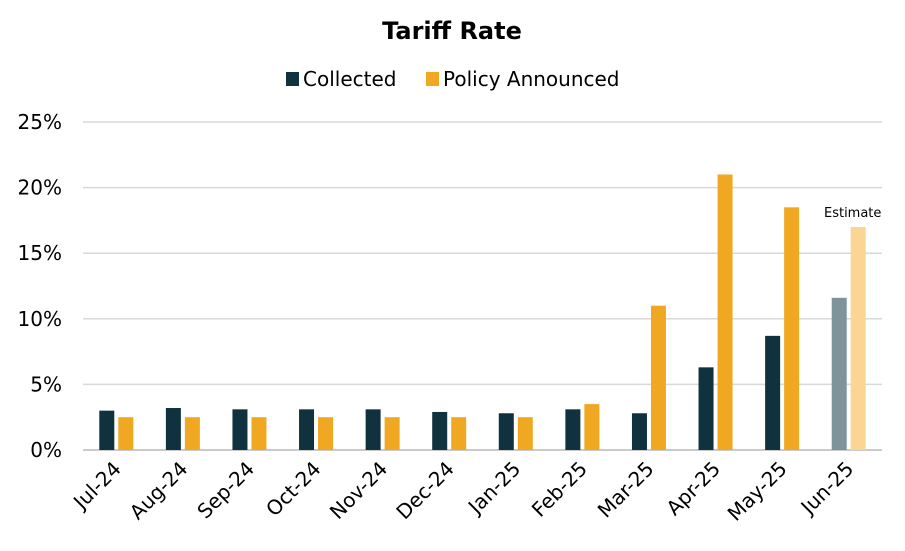  What do you see at coordinates (349, 79) in the screenshot?
I see `legend-label-collected: Collected` at bounding box center [349, 79].